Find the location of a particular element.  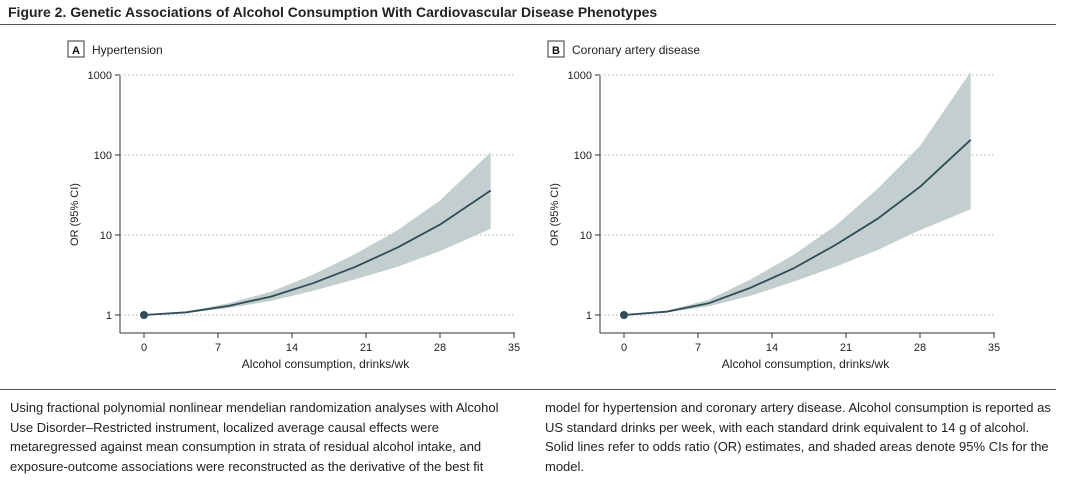

panel-title: Coronary artery disease is located at coordinates (636, 50).